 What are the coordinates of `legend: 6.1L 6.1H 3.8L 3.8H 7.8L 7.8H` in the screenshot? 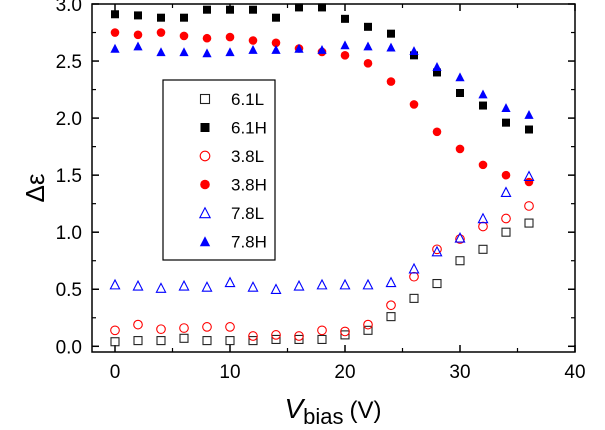 It's located at (219, 170).